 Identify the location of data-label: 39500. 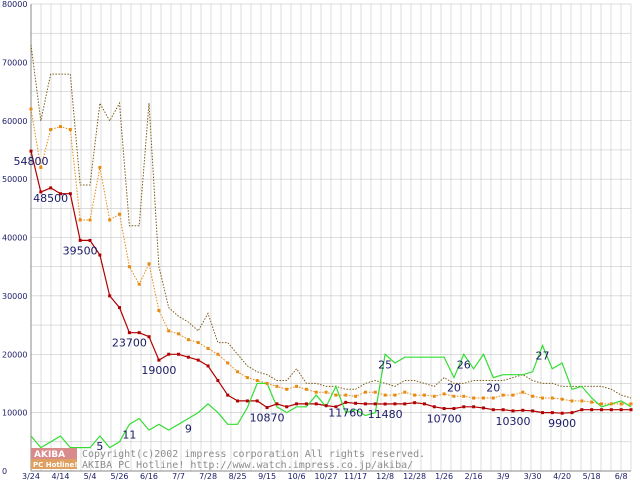
(80, 250).